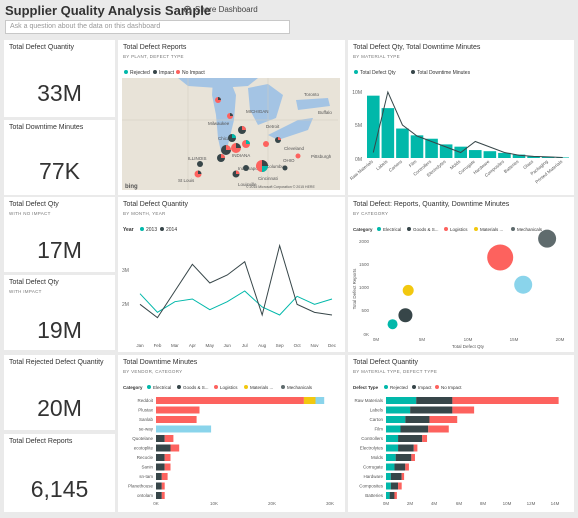 The height and width of the screenshot is (518, 578). What do you see at coordinates (41, 47) in the screenshot?
I see `kpi-title: Total Defect Quantity` at bounding box center [41, 47].